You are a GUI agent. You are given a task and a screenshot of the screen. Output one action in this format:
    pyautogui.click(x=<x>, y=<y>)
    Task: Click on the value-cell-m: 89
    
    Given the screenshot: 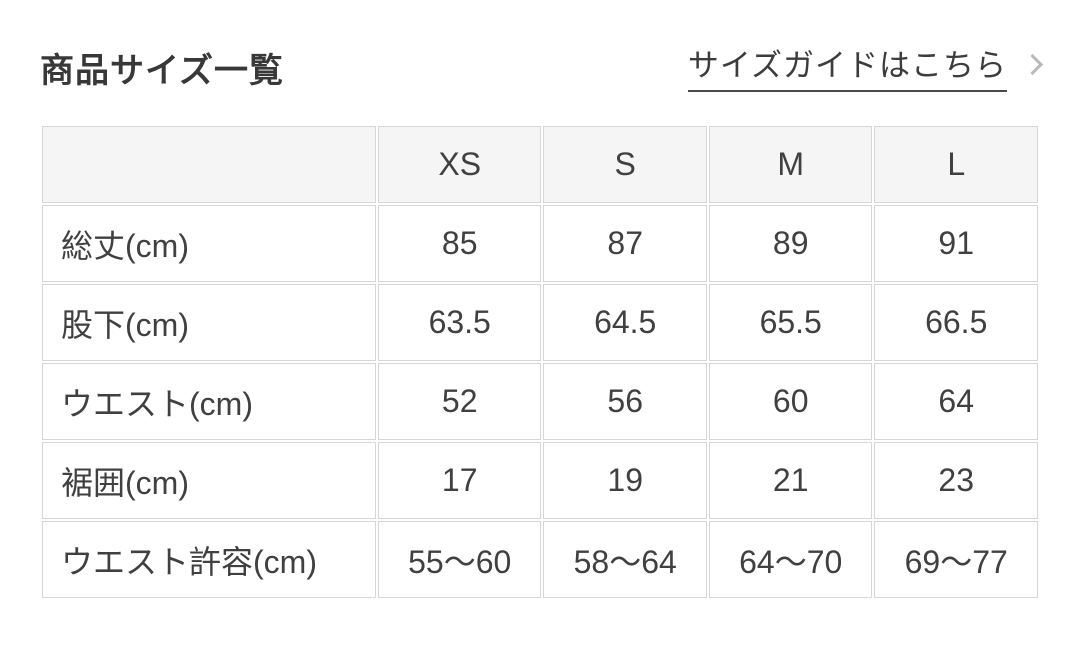 What is the action you would take?
    pyautogui.click(x=790, y=243)
    